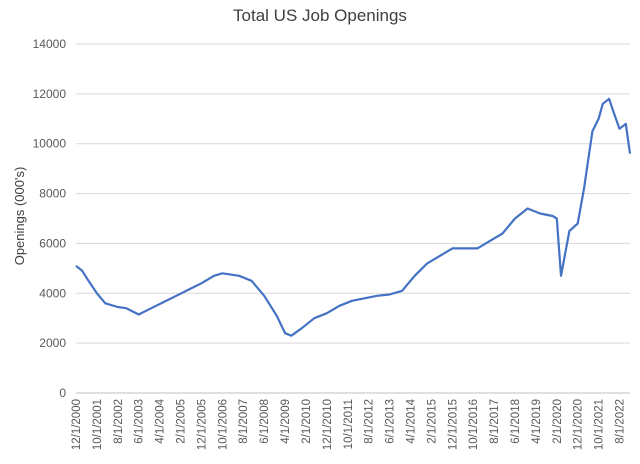 The image size is (640, 464). Describe the element at coordinates (119, 421) in the screenshot. I see `x-tick-label: 8/1/2002` at that location.